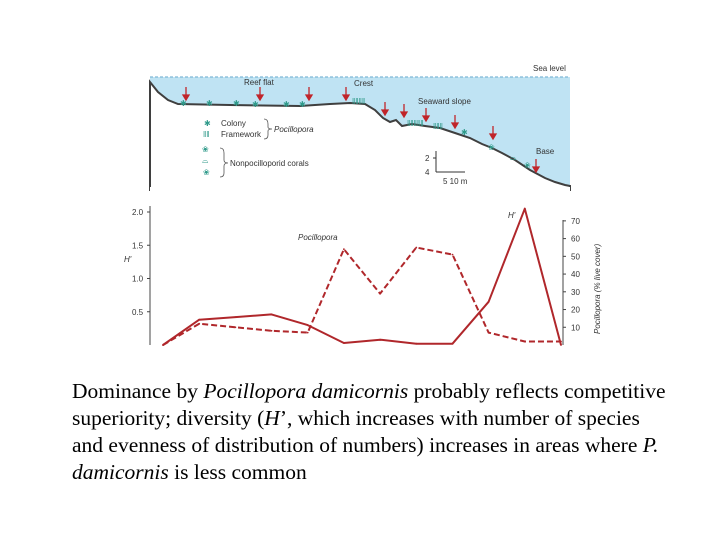  What do you see at coordinates (241, 134) in the screenshot?
I see `legend-framework-label: Framework` at bounding box center [241, 134].